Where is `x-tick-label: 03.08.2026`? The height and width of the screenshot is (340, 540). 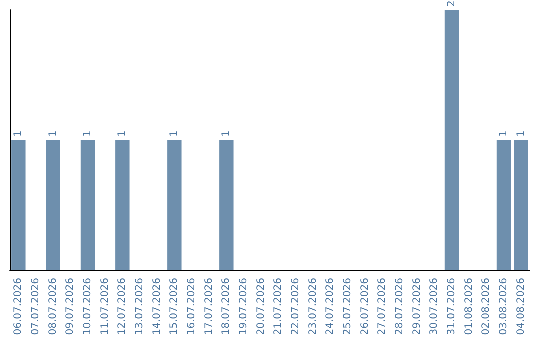
x-tick-label: 03.08.2026 is located at coordinates (504, 307).